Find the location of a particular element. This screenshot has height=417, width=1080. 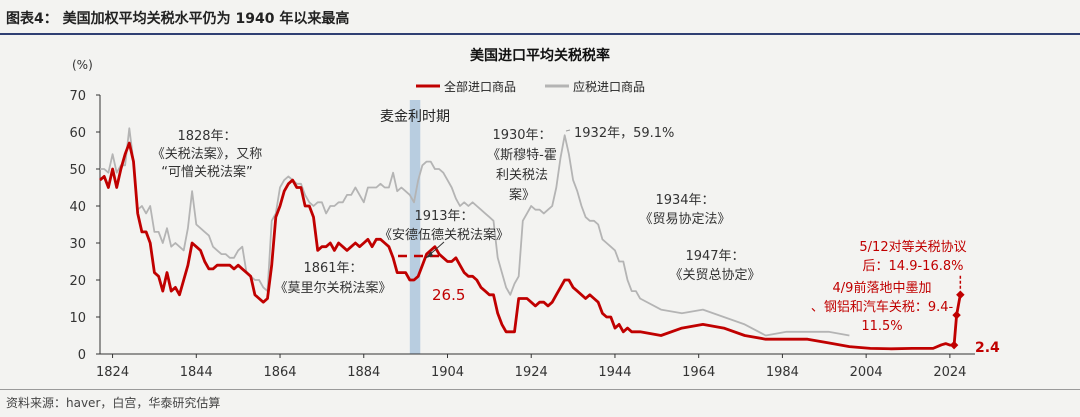

annotation-text: 1932年，59.1% is located at coordinates (624, 133).